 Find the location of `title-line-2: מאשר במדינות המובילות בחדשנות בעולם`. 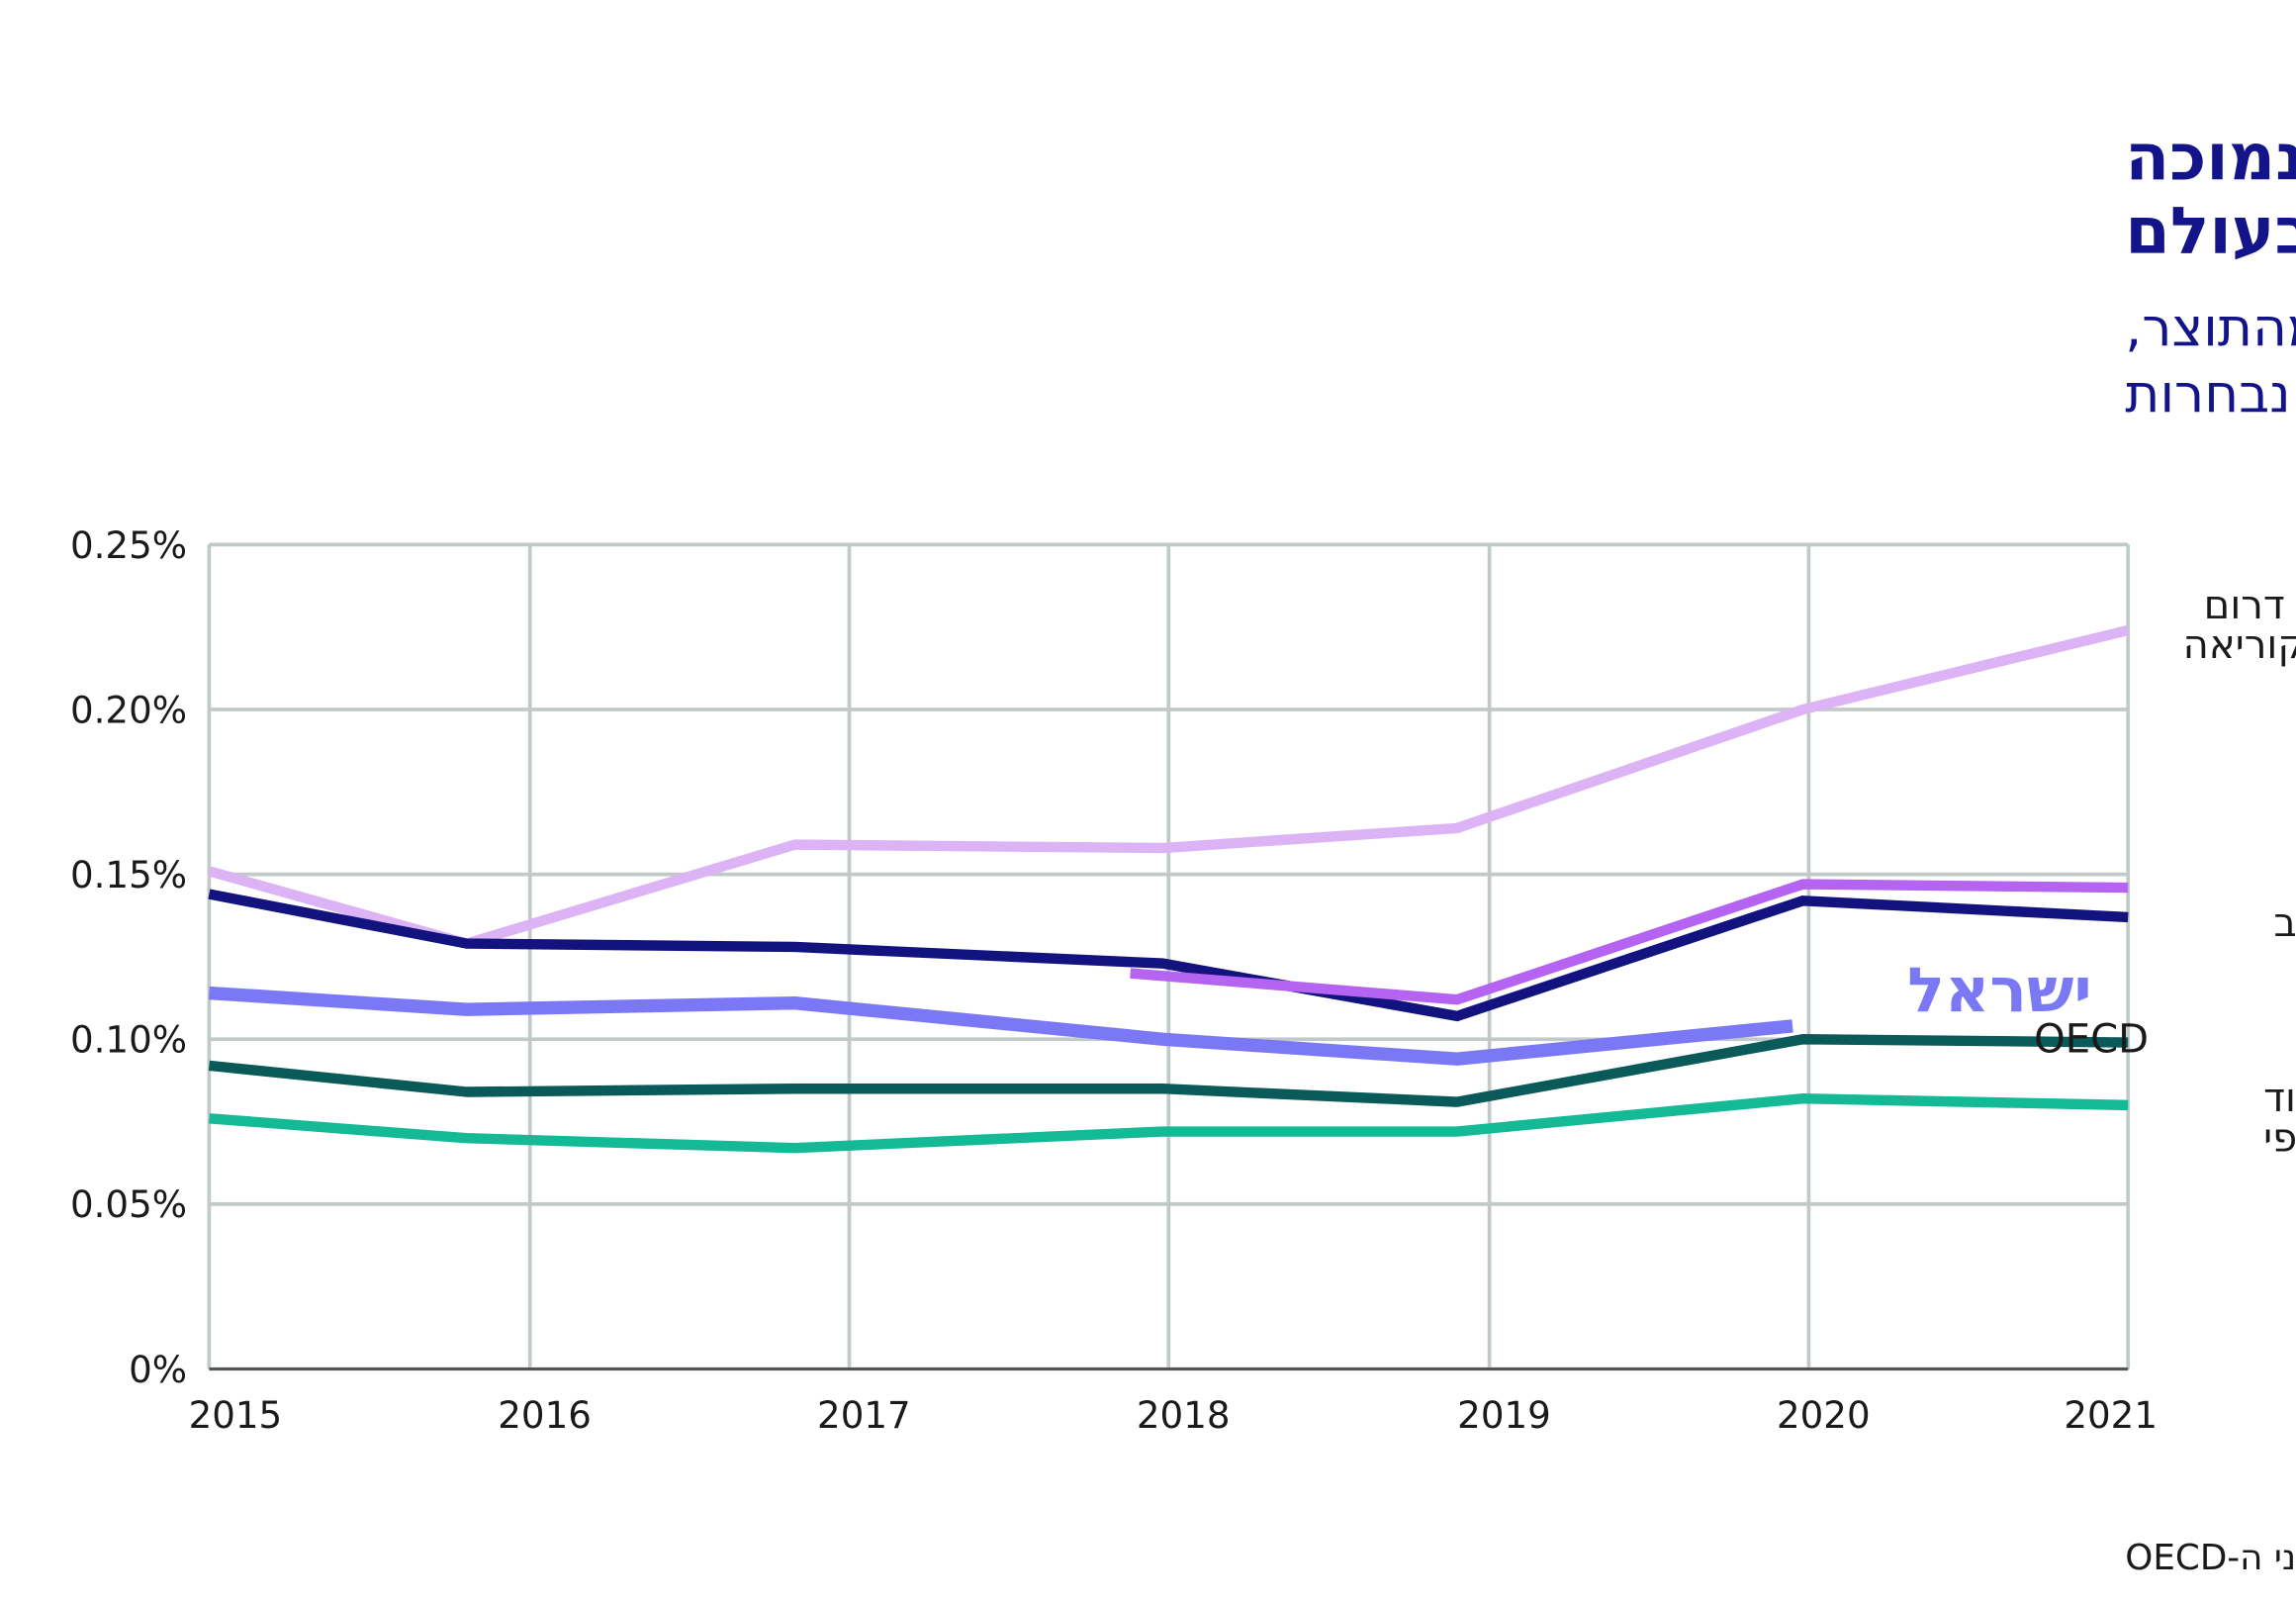

title-line-2: מאשר במדינות המובילות בחדשנות בעולם is located at coordinates (2210, 231).